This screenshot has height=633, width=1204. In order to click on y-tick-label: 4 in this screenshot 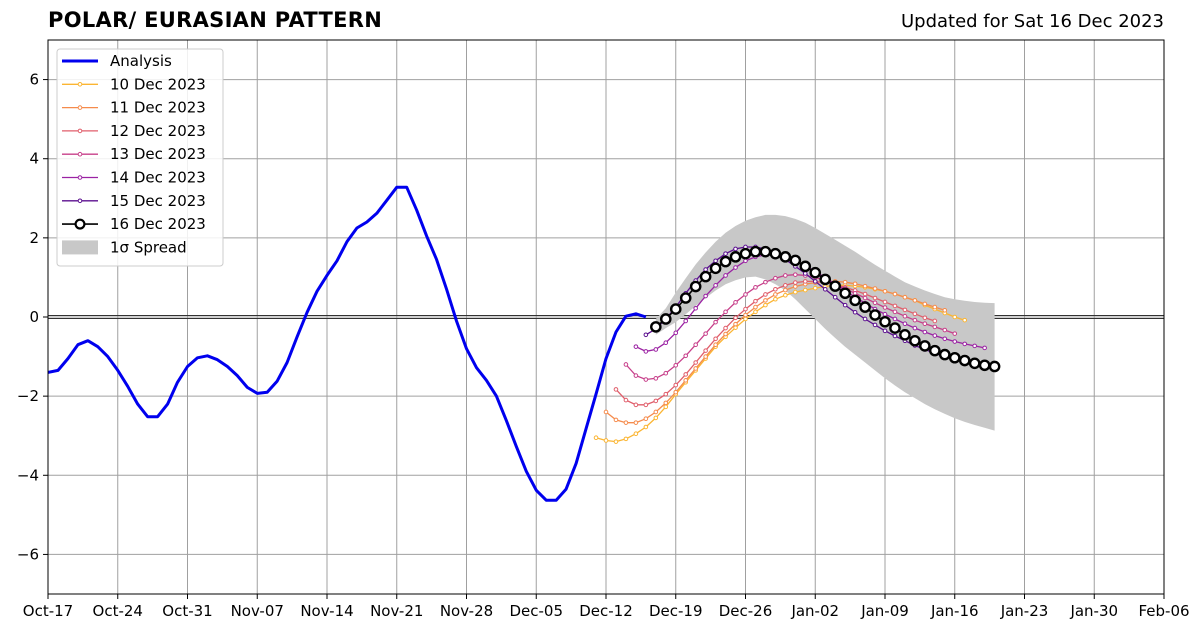, I will do `click(34, 159)`.